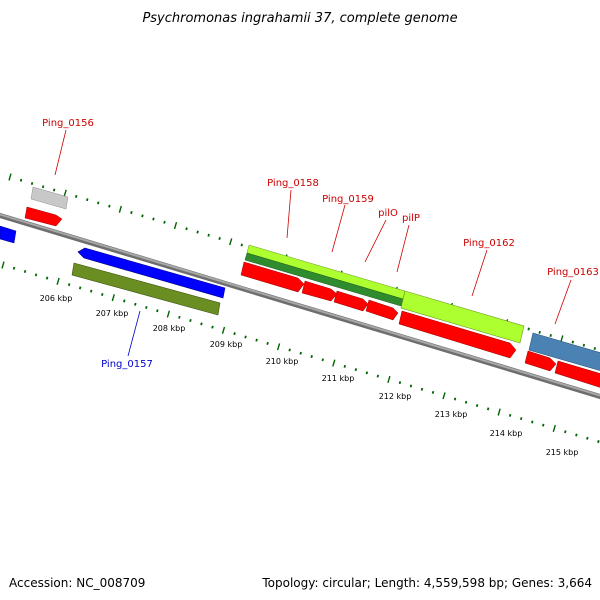 This screenshot has width=600, height=600. I want to click on label-ping-0158: Ping_0158, so click(293, 183).